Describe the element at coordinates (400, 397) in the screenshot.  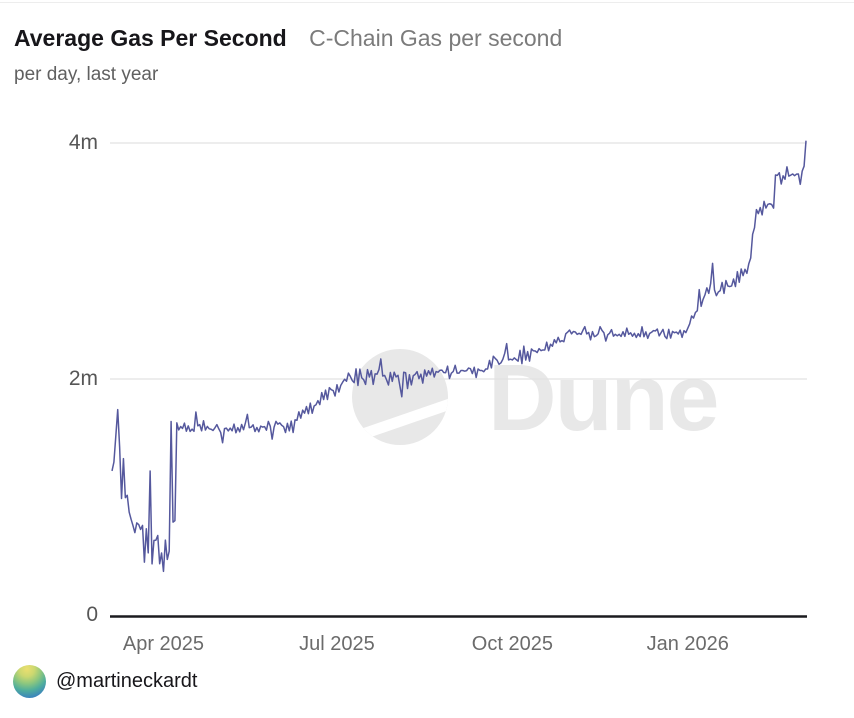
I see `dune-logo-icon` at that location.